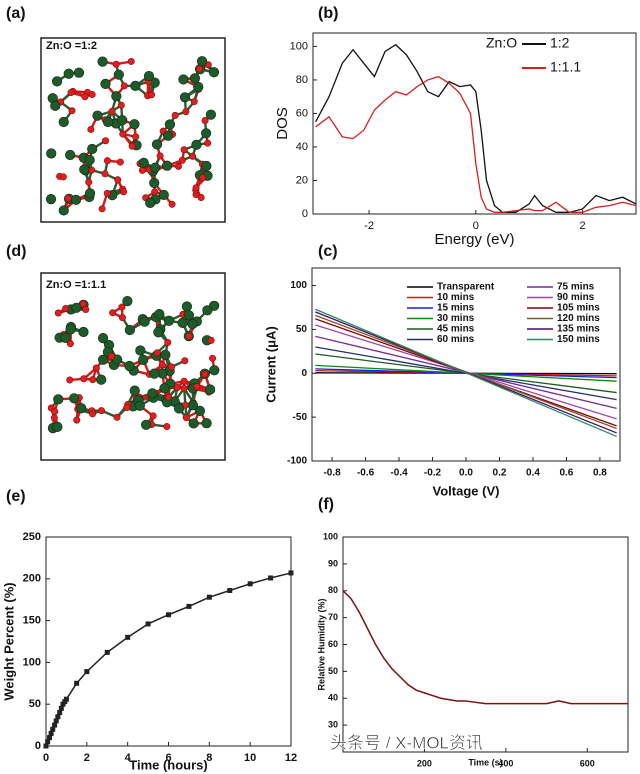 The image size is (640, 774). What do you see at coordinates (270, 364) in the screenshot?
I see `y-axis-label: Current (μA)` at bounding box center [270, 364].